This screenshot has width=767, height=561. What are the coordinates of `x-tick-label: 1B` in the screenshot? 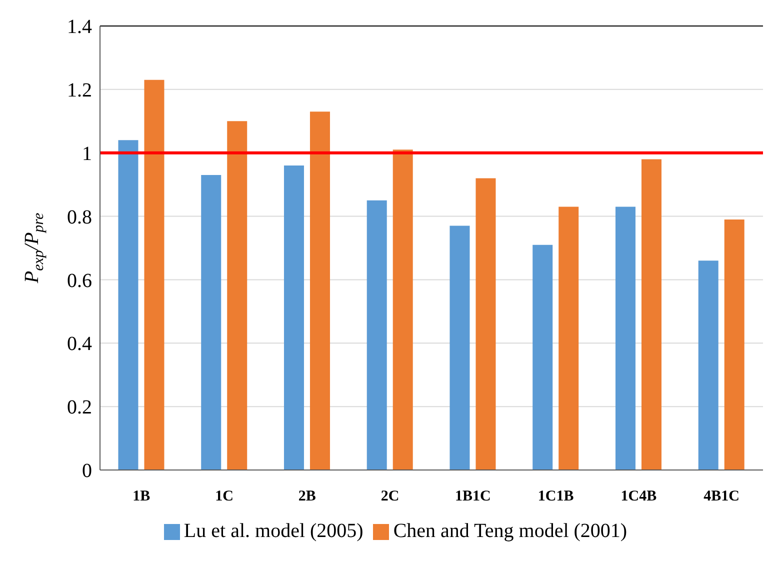 It's located at (141, 496).